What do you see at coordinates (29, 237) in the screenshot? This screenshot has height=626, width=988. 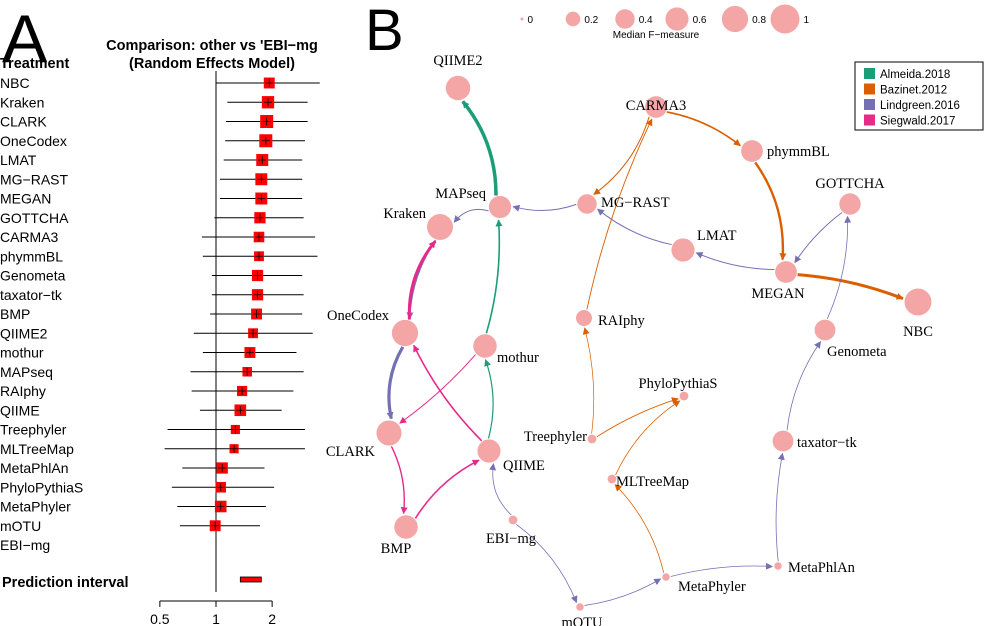 I see `forest-row-label-carma3: CARMA3` at bounding box center [29, 237].